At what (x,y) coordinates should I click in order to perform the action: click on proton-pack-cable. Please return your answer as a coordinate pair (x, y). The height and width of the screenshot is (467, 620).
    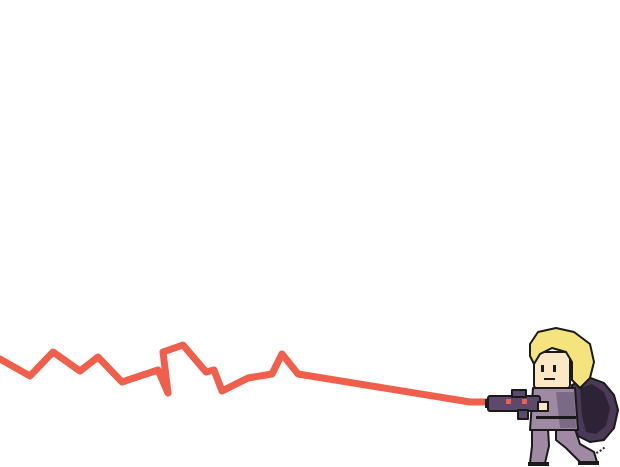
    Looking at the image, I should click on (586, 432).